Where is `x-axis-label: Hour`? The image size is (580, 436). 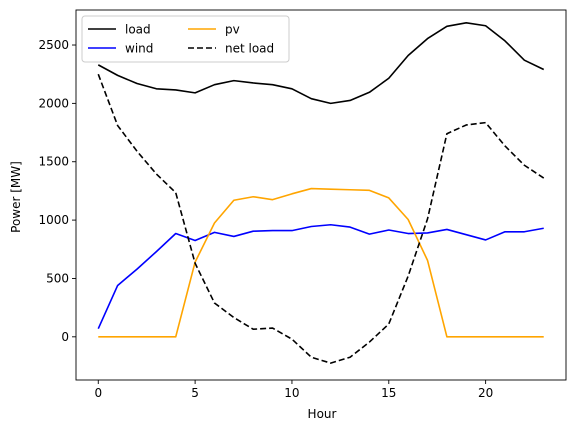
x-axis-label: Hour is located at coordinates (322, 414).